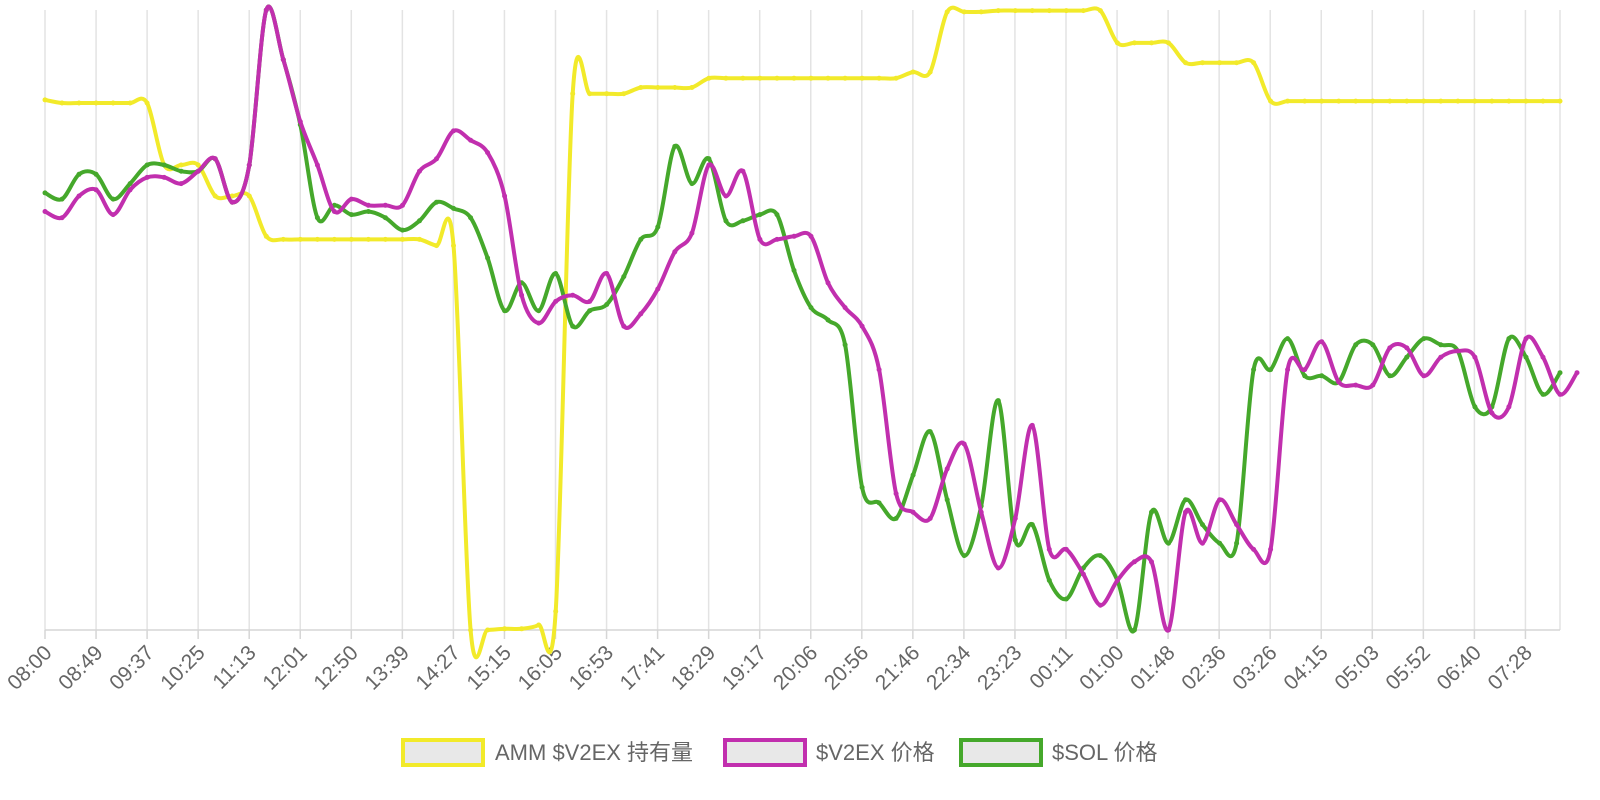 This screenshot has height=800, width=1600. I want to click on legend-item: $V2EX 价格, so click(829, 752).